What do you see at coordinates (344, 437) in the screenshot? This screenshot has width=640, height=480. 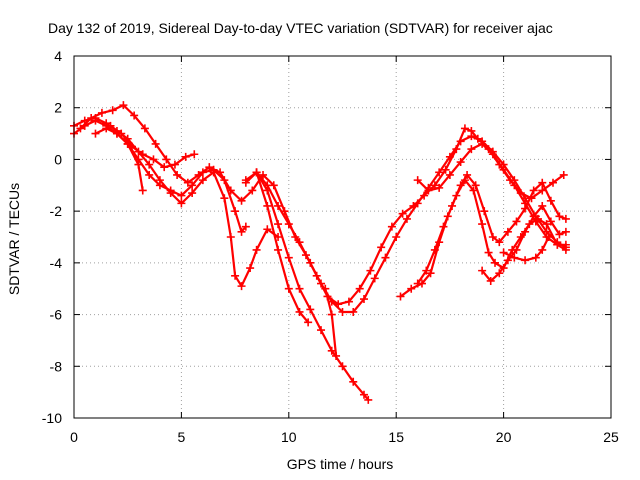 I see `x-tick-labels: 0 5 10 15 20 25` at bounding box center [344, 437].